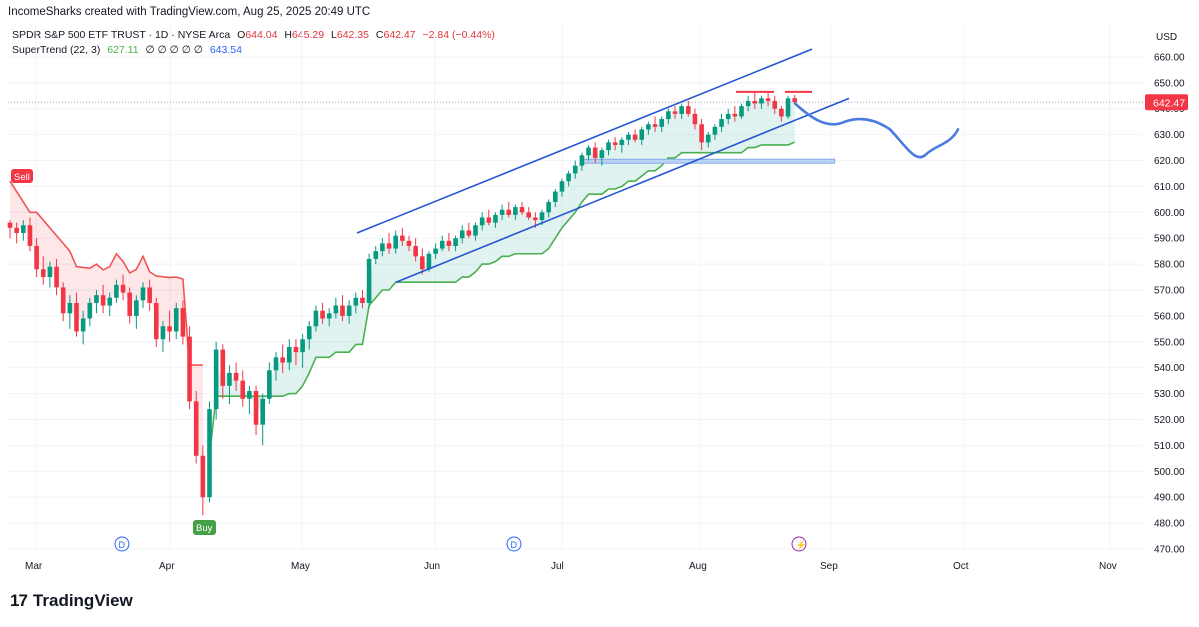 Image resolution: width=1199 pixels, height=627 pixels. What do you see at coordinates (557, 566) in the screenshot?
I see `x-tick-label: Jul` at bounding box center [557, 566].